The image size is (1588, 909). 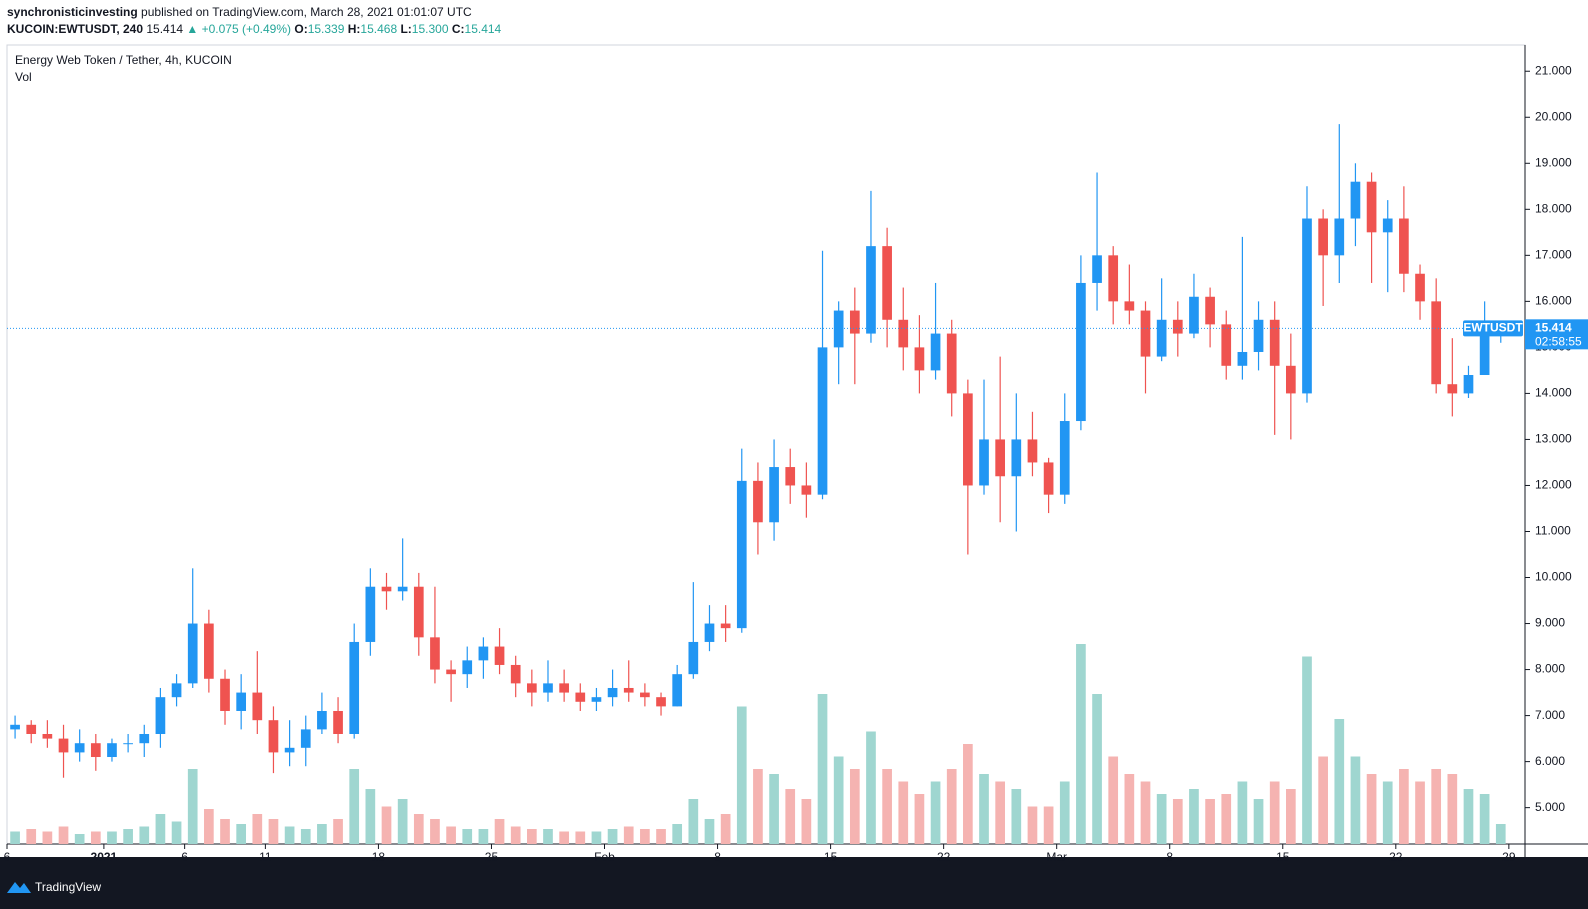 I want to click on ohlc-value: 15.300, so click(x=430, y=29).